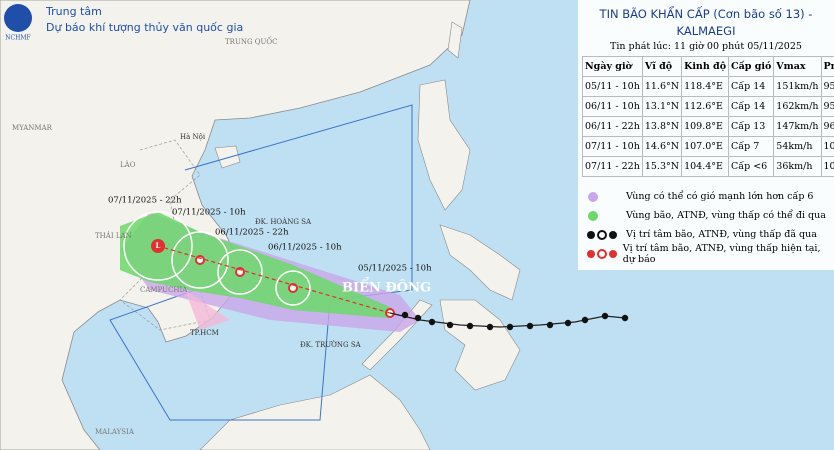  Describe the element at coordinates (751, 66) in the screenshot. I see `table-header: Cấp gió` at that location.